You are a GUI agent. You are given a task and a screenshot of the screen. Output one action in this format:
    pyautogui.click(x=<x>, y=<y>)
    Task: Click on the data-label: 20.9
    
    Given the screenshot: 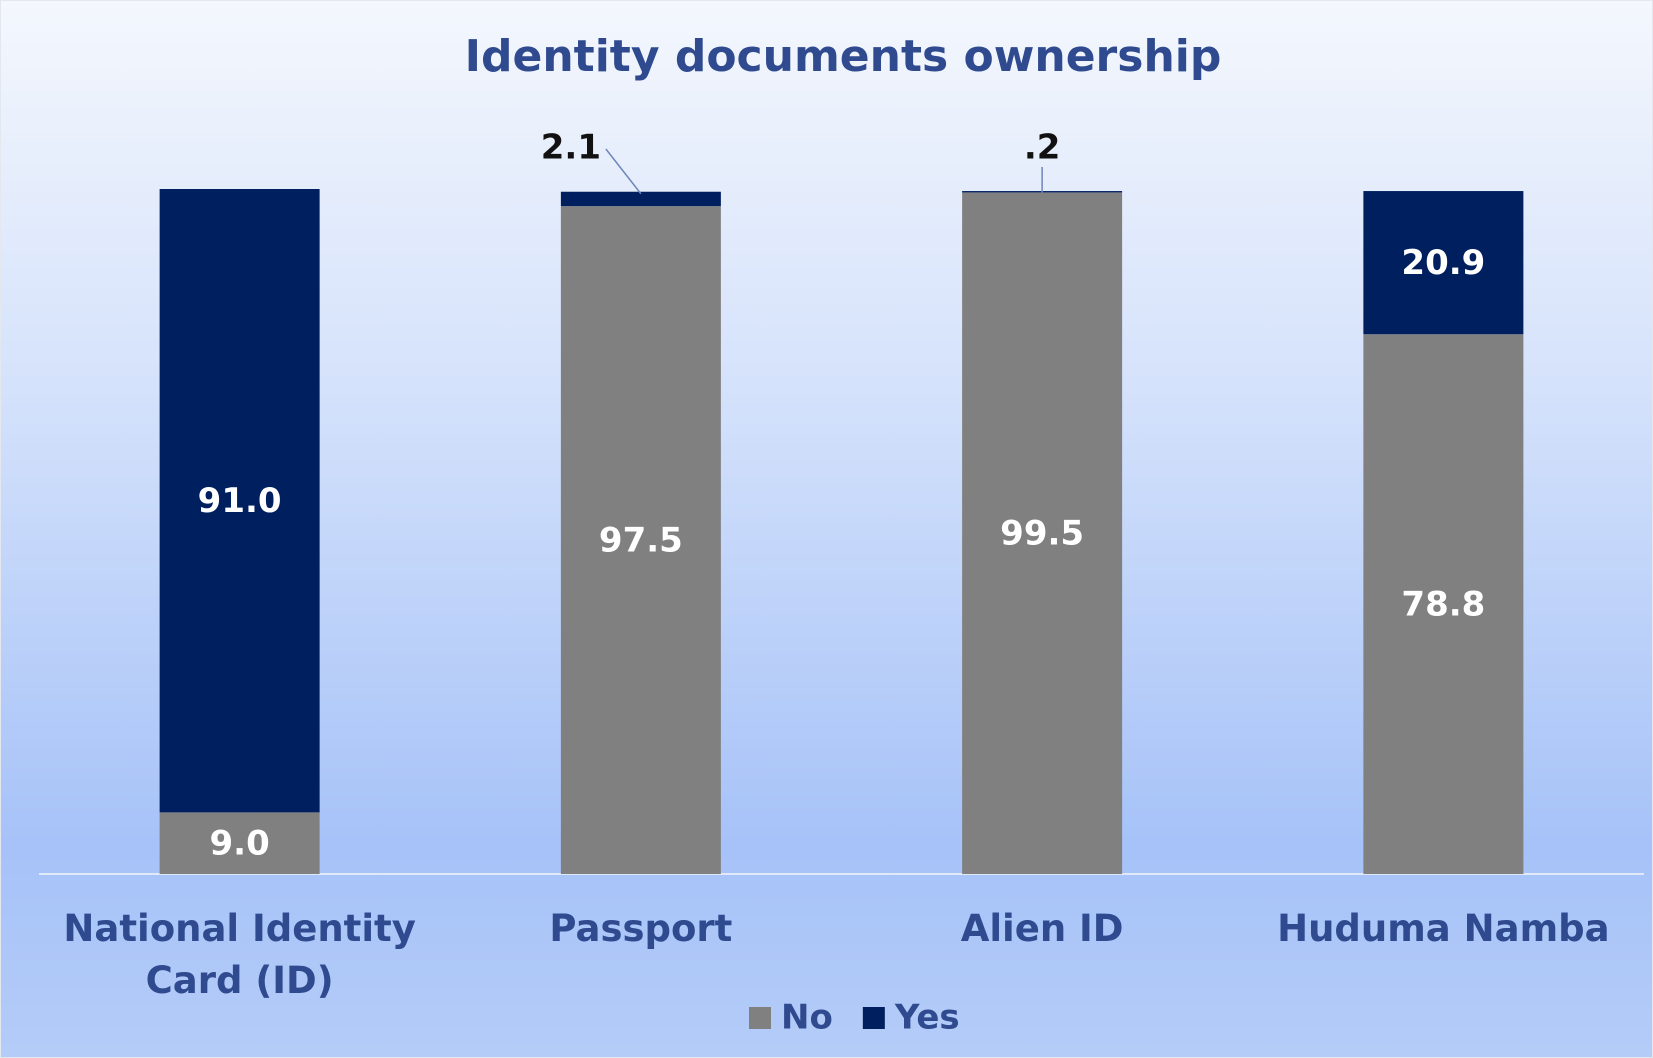 What is the action you would take?
    pyautogui.click(x=1443, y=263)
    